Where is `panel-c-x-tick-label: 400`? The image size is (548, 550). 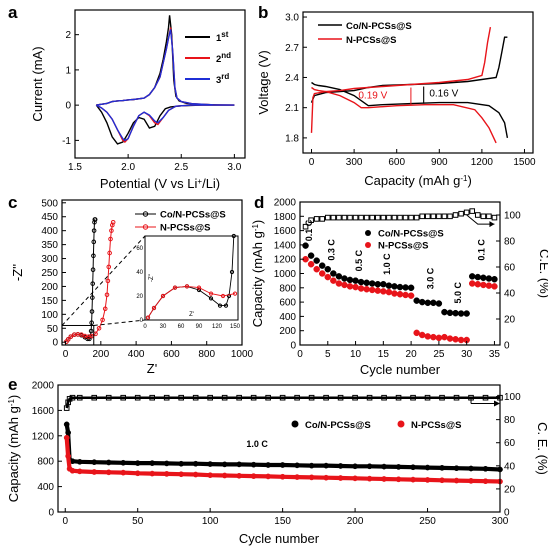 panel-c-x-tick-label: 400 is located at coordinates (136, 354).